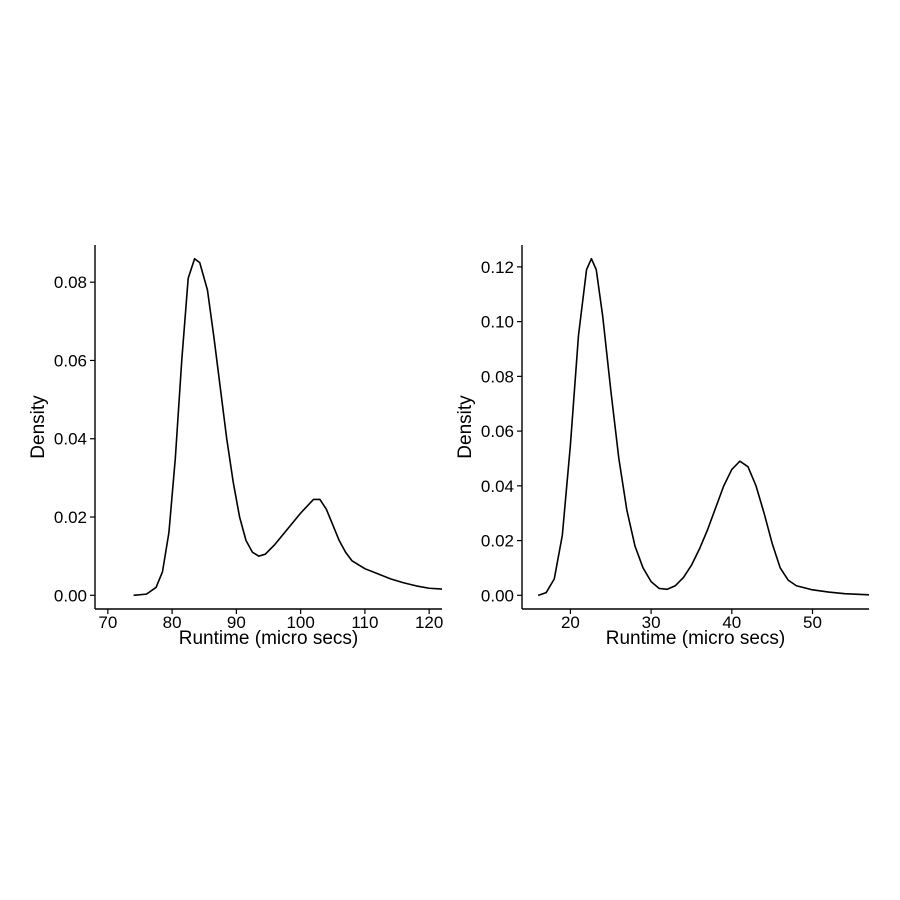  Describe the element at coordinates (364, 622) in the screenshot. I see `x-tick-label: 110` at that location.